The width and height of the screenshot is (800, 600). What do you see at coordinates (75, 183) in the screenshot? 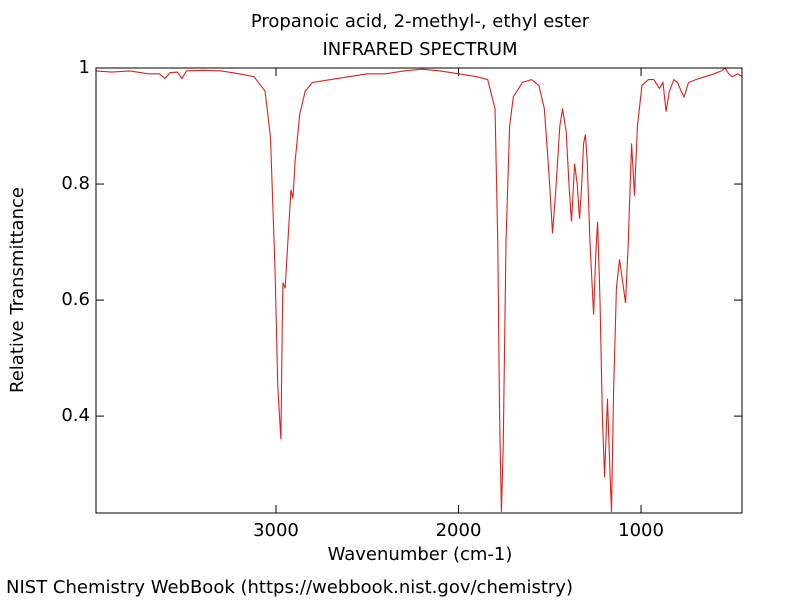
I see `y-tick-label: 0.8` at bounding box center [75, 183].